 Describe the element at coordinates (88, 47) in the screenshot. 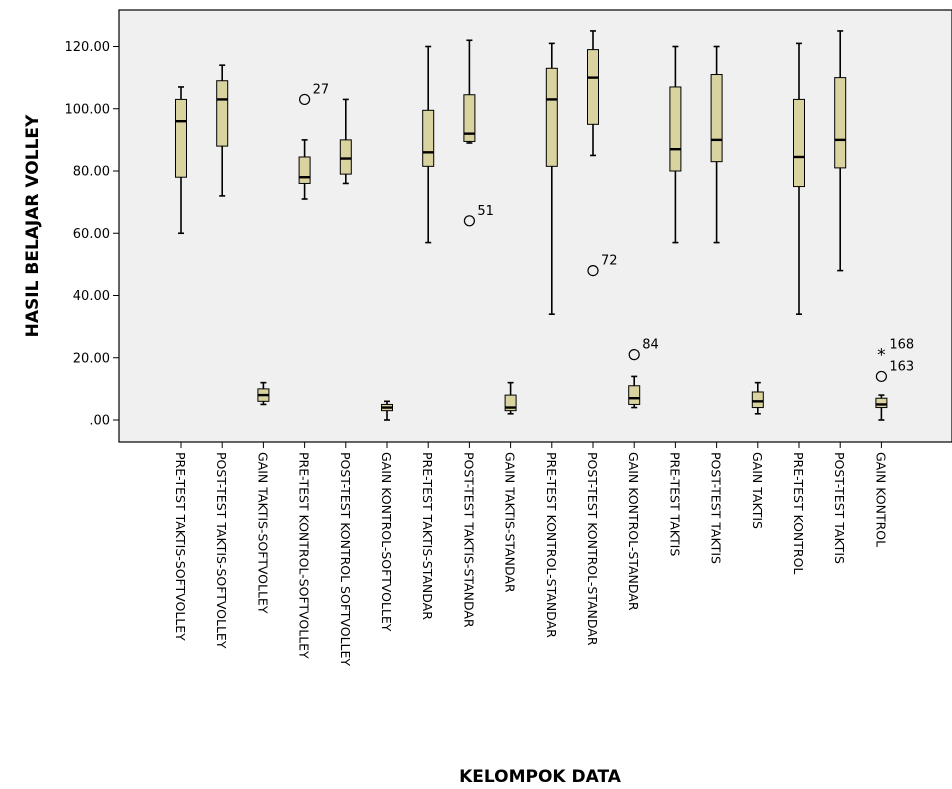

I see `y-tick-label: 120.00` at that location.